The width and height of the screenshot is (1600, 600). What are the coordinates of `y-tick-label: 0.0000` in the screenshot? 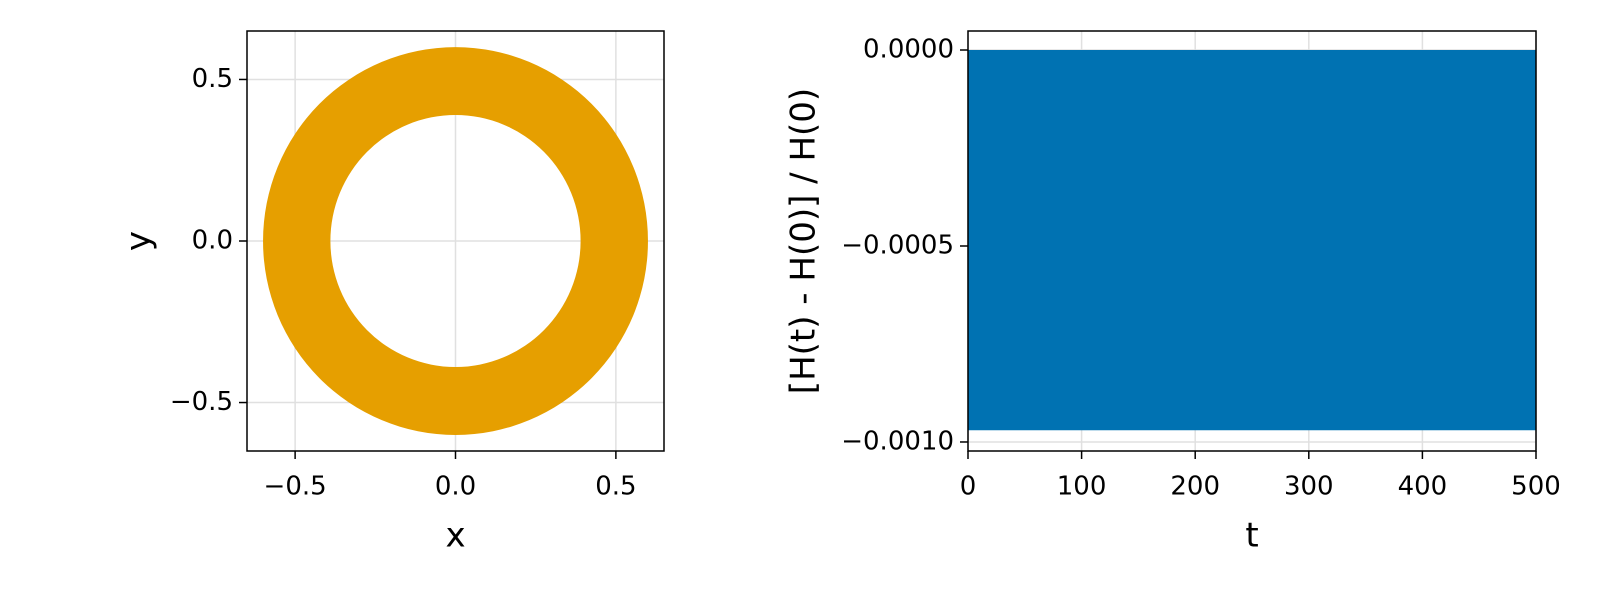 It's located at (908, 50).